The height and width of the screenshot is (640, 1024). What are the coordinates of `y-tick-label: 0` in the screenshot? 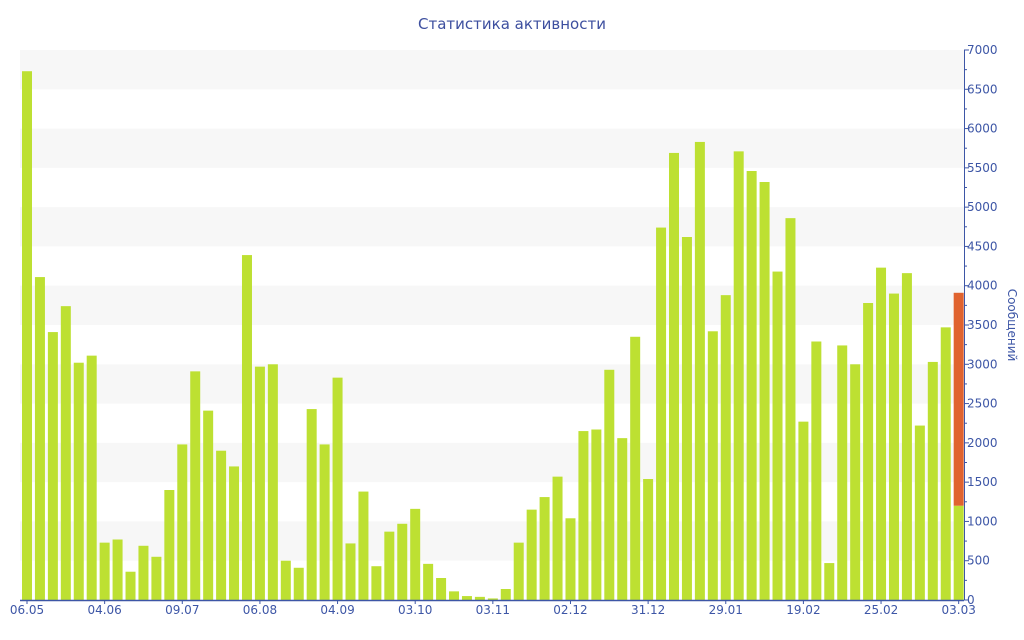 It's located at (971, 600).